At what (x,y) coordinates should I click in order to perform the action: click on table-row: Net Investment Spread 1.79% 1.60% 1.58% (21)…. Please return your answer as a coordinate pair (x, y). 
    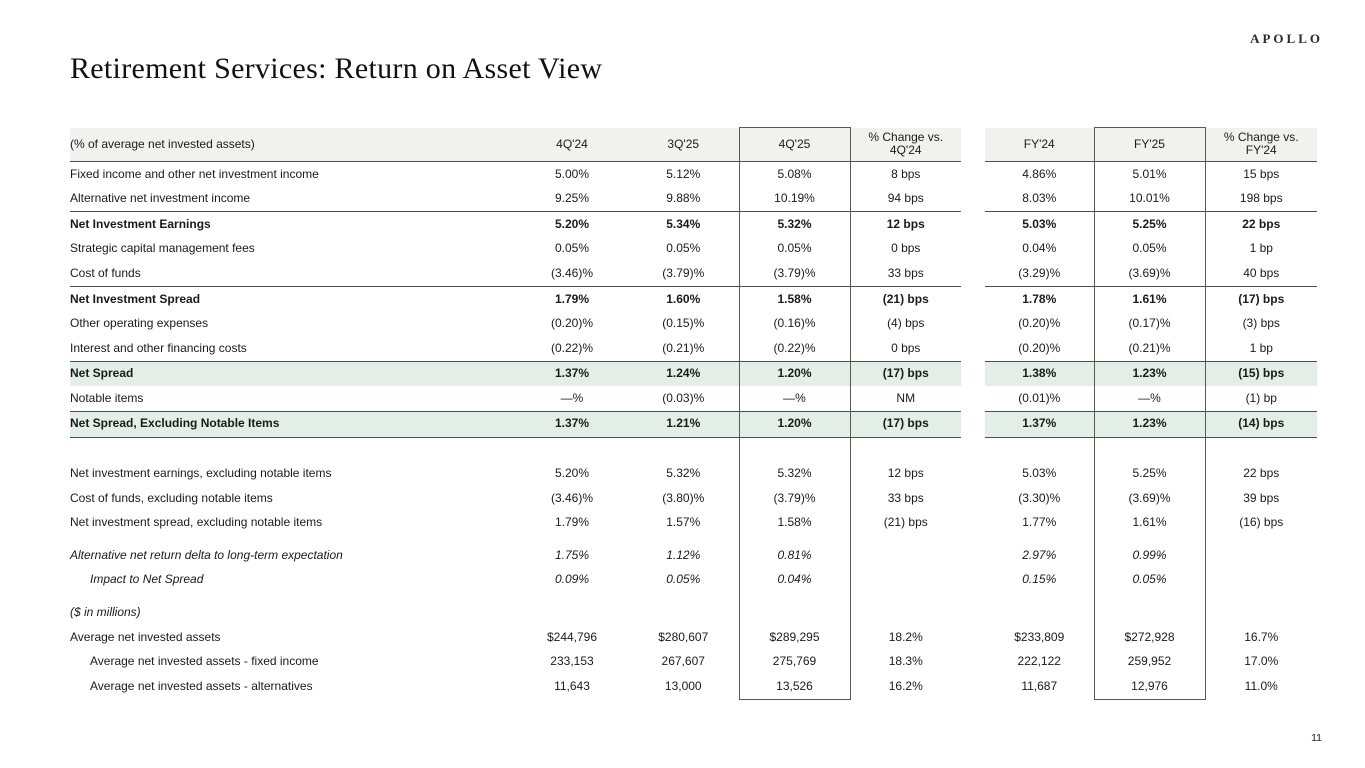
    Looking at the image, I should click on (693, 298).